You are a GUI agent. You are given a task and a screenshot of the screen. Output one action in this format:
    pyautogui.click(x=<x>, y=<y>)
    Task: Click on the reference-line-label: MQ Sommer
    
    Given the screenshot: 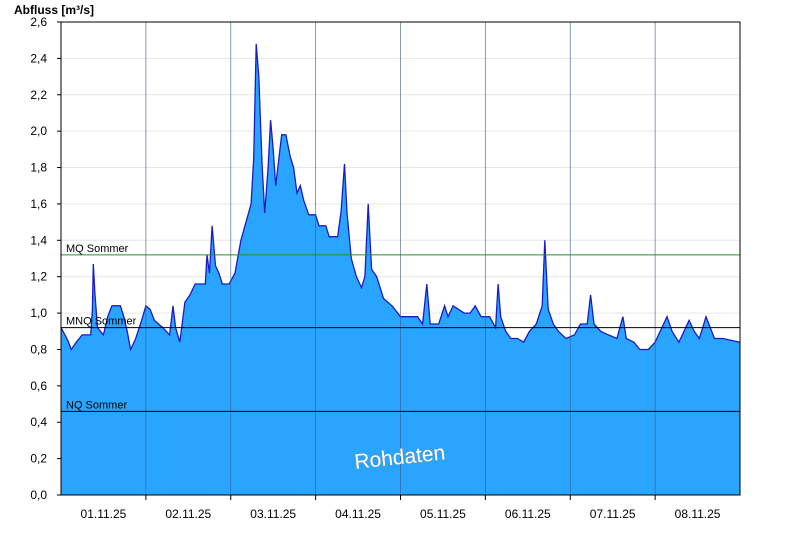 What is the action you would take?
    pyautogui.click(x=97, y=249)
    